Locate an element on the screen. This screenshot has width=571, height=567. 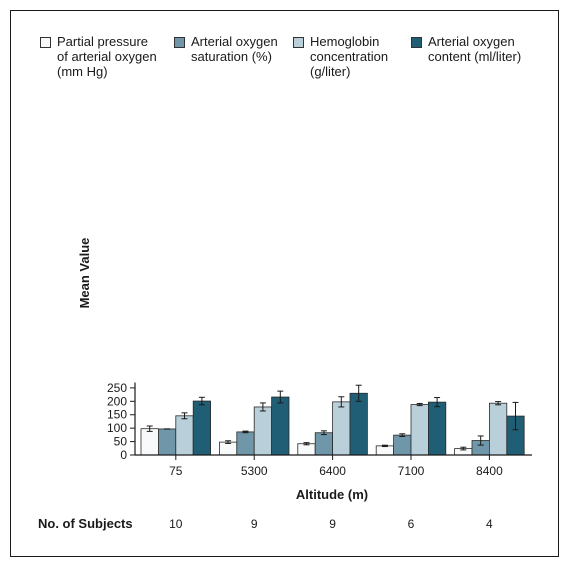
y-tick-label-0: 0 is located at coordinates (123, 455).